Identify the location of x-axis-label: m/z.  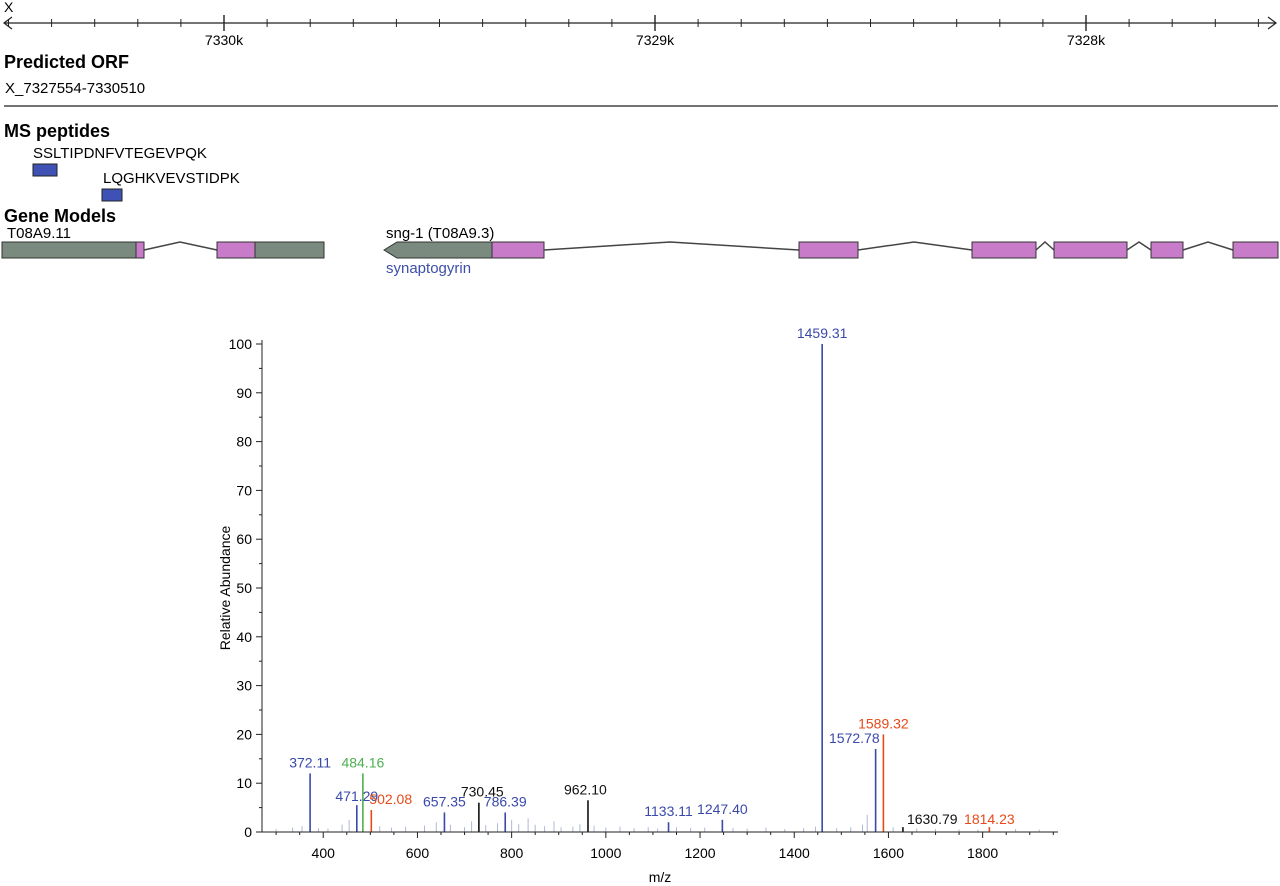
(660, 877).